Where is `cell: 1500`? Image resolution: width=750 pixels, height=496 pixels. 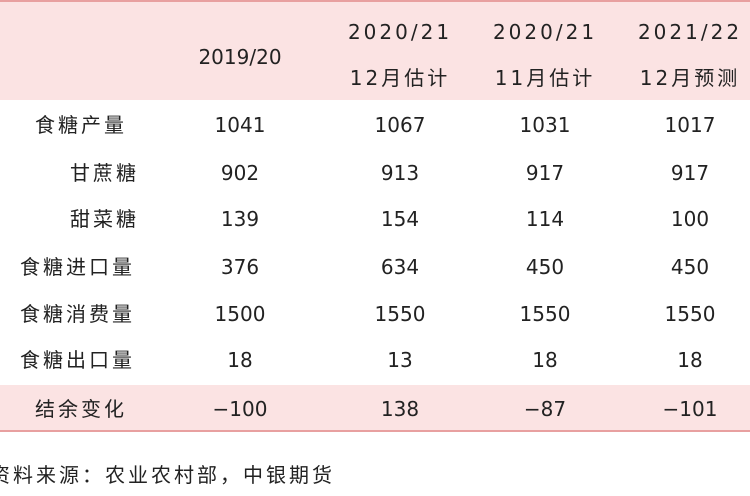 cell: 1500 is located at coordinates (240, 314).